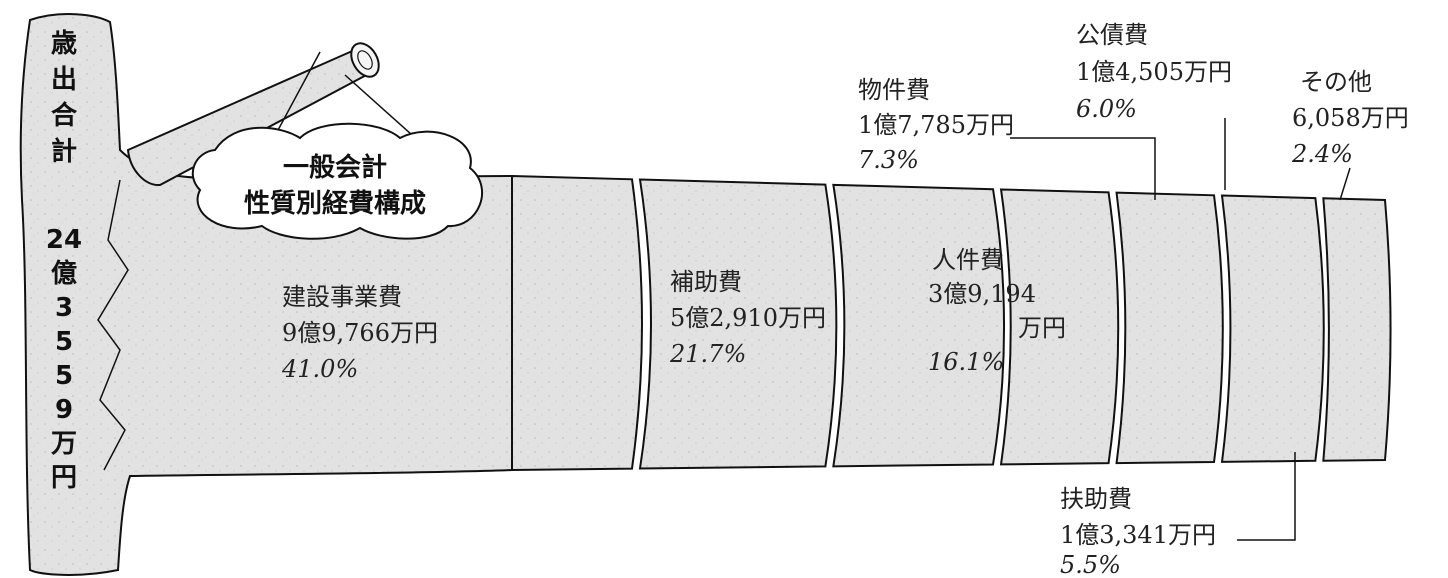 The height and width of the screenshot is (578, 1448). I want to click on label-hojo-name: 補助費, so click(706, 282).